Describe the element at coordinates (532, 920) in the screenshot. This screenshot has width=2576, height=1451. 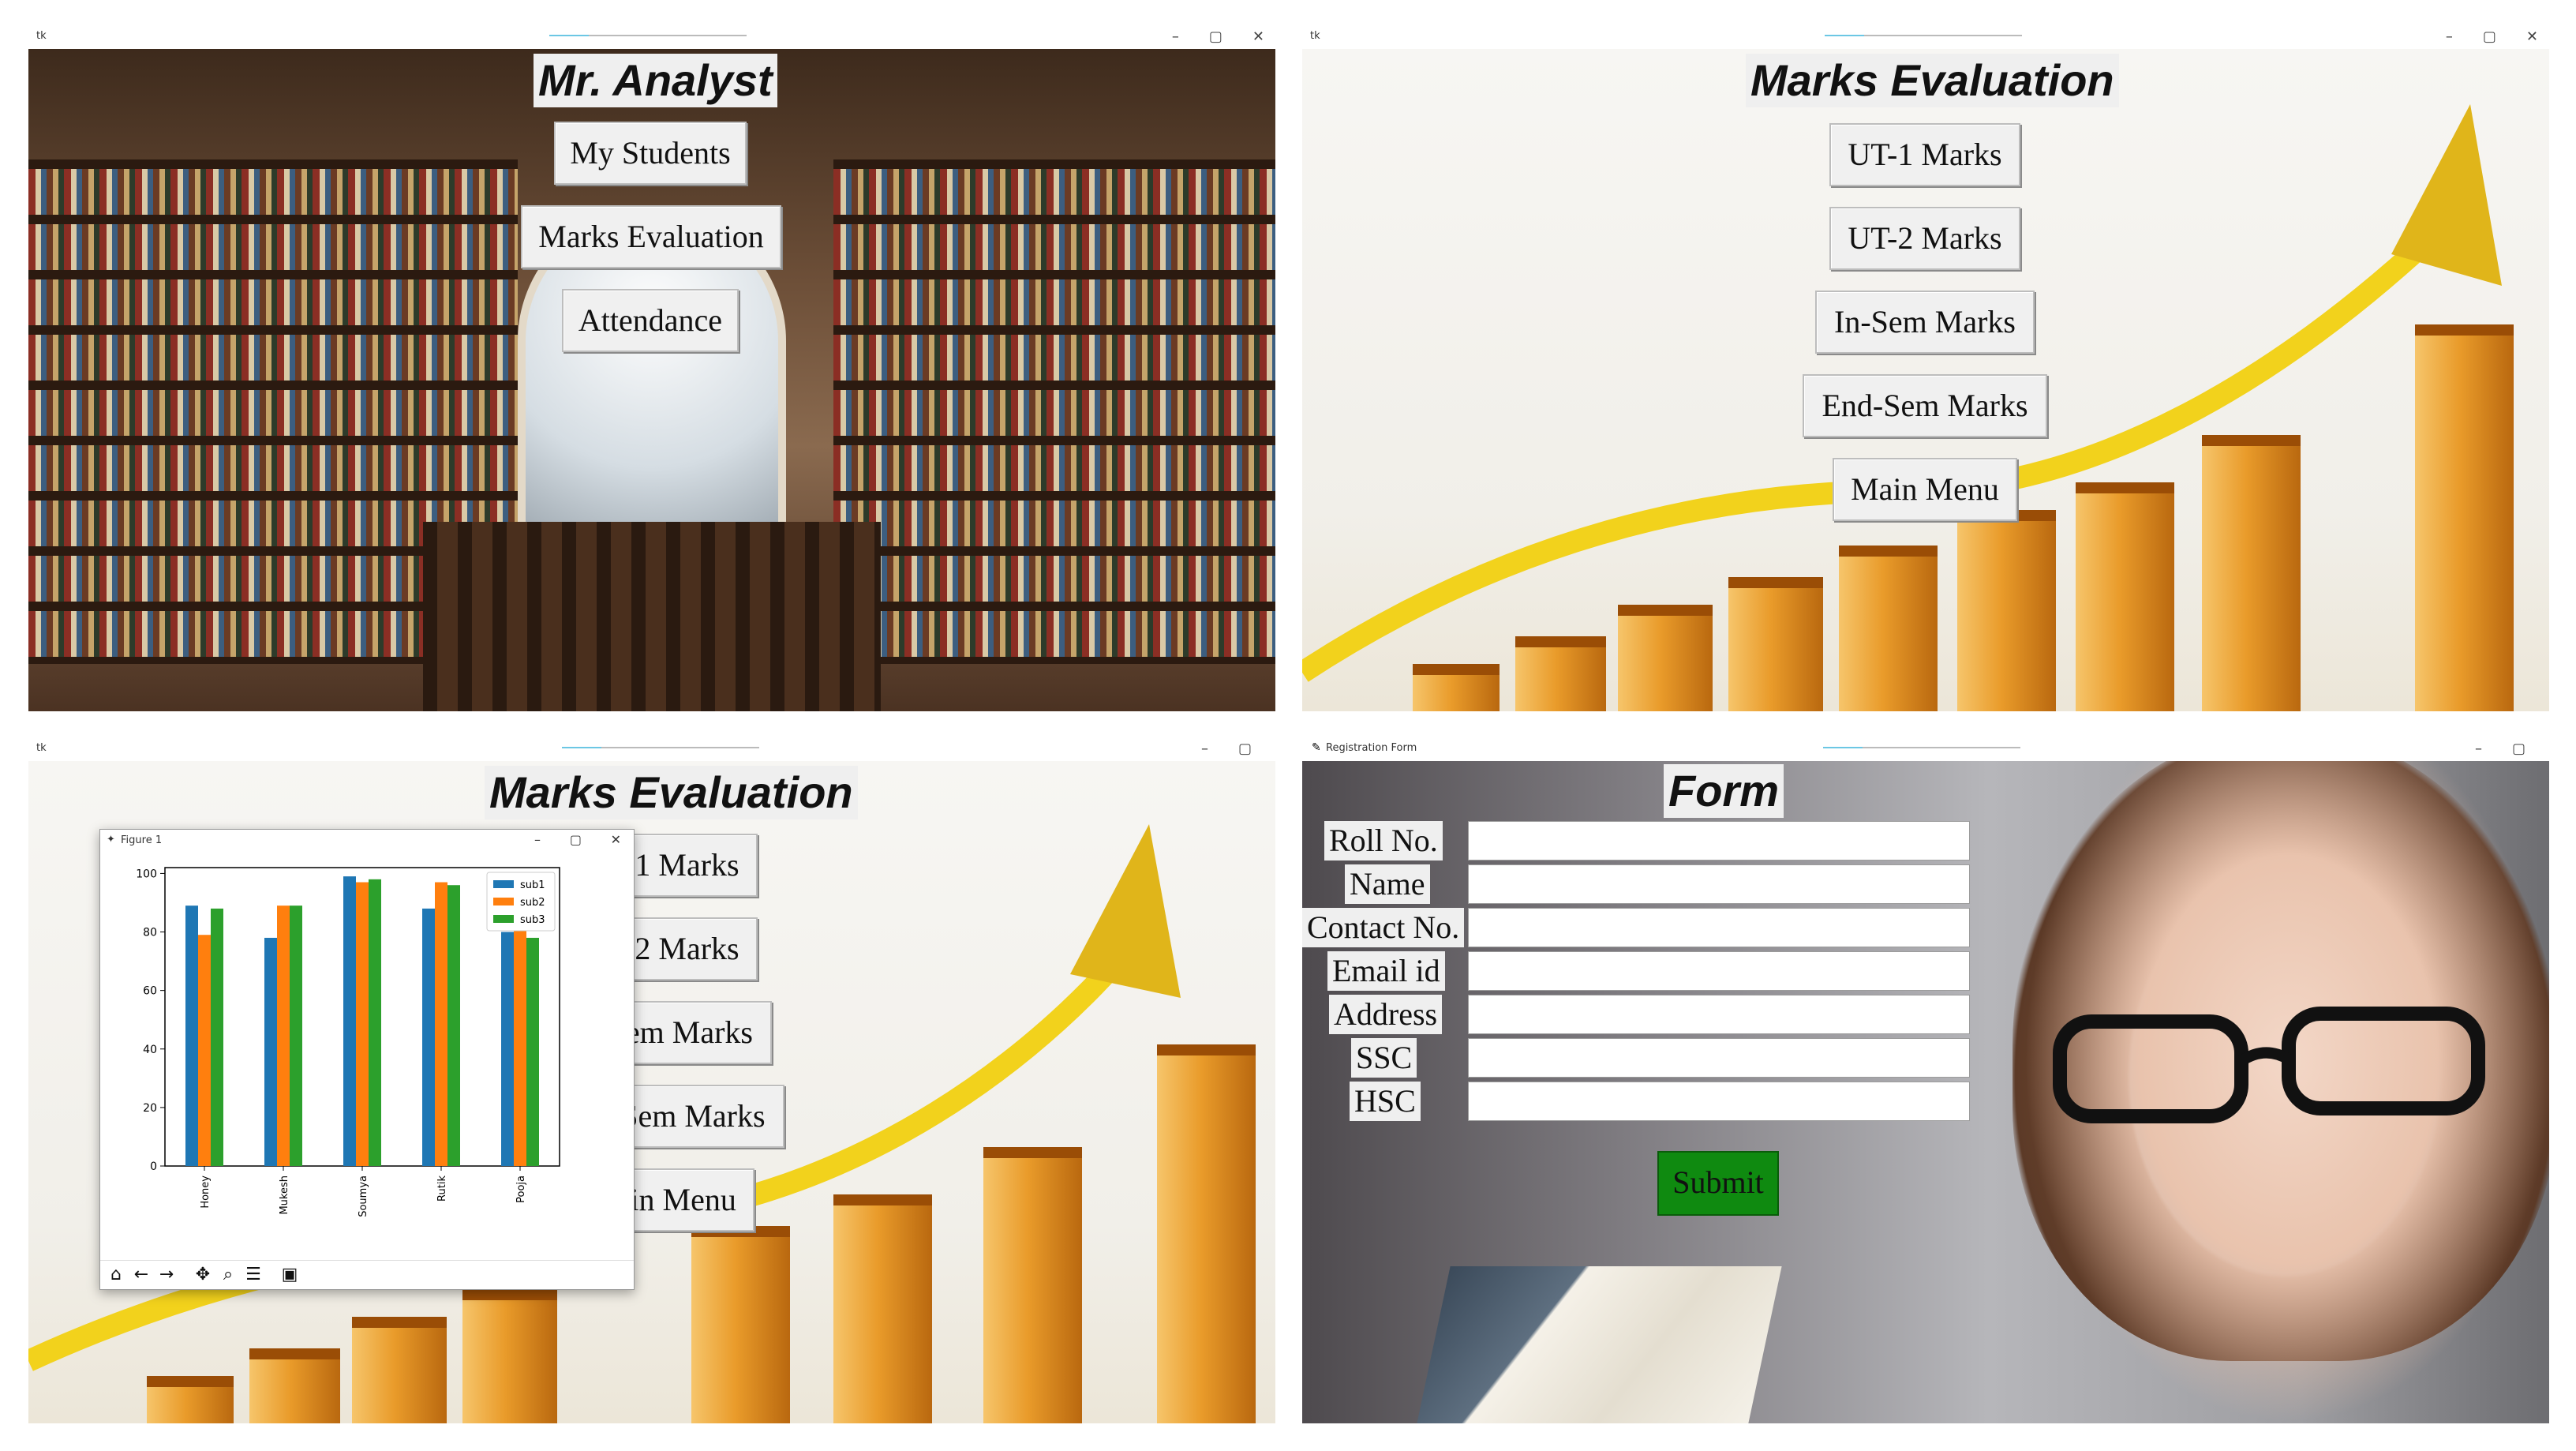
I see `legend-label: sub3` at that location.